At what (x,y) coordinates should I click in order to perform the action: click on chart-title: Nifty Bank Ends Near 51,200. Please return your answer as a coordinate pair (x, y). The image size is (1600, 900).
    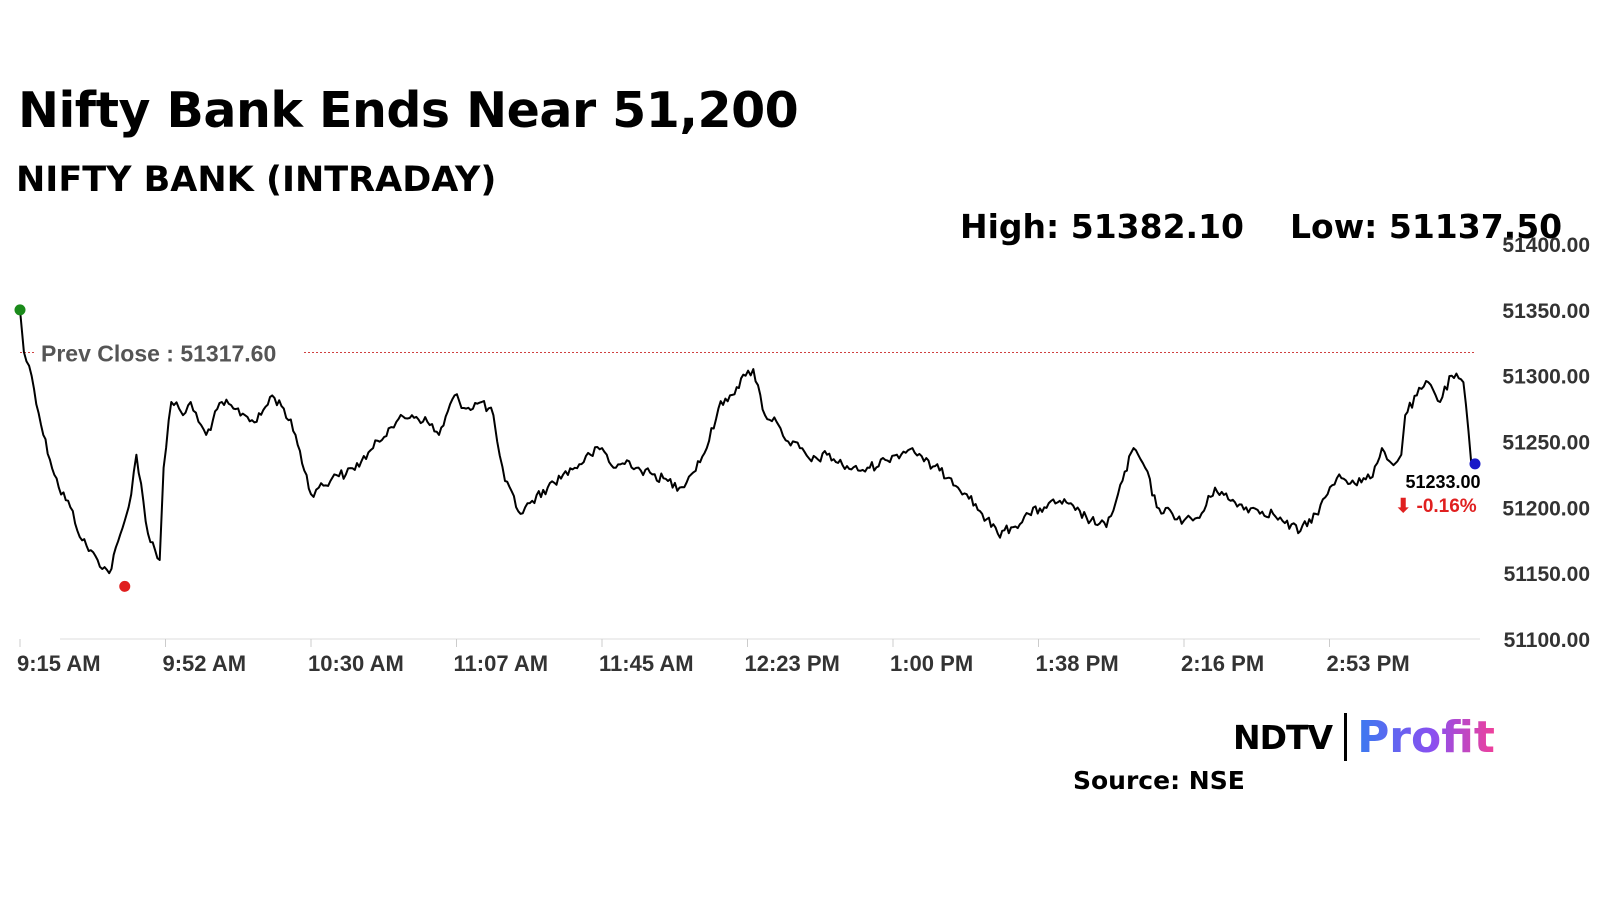
    Looking at the image, I should click on (408, 110).